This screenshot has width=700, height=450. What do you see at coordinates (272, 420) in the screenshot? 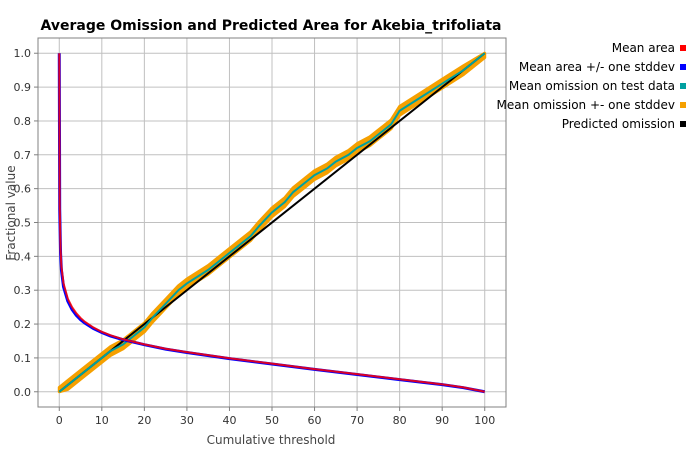
I see `x-tick-label: 50` at bounding box center [272, 420].